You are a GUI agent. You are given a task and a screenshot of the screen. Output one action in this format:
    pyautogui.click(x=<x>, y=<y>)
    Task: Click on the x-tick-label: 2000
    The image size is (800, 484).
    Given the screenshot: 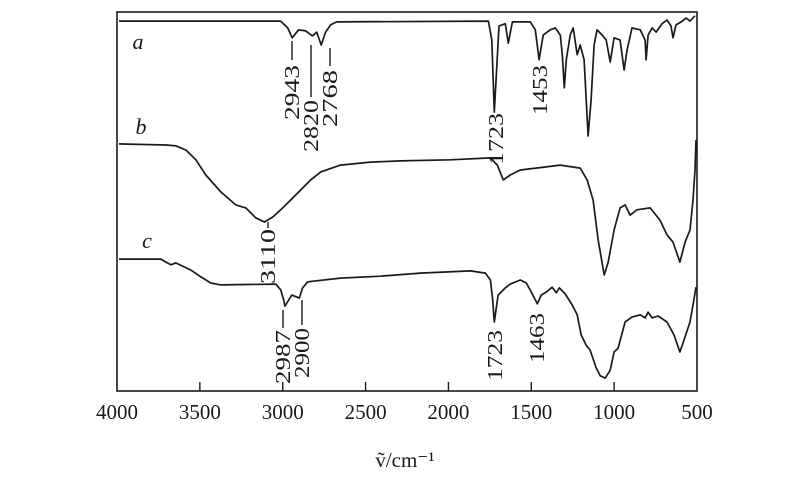 What is the action you would take?
    pyautogui.click(x=448, y=412)
    